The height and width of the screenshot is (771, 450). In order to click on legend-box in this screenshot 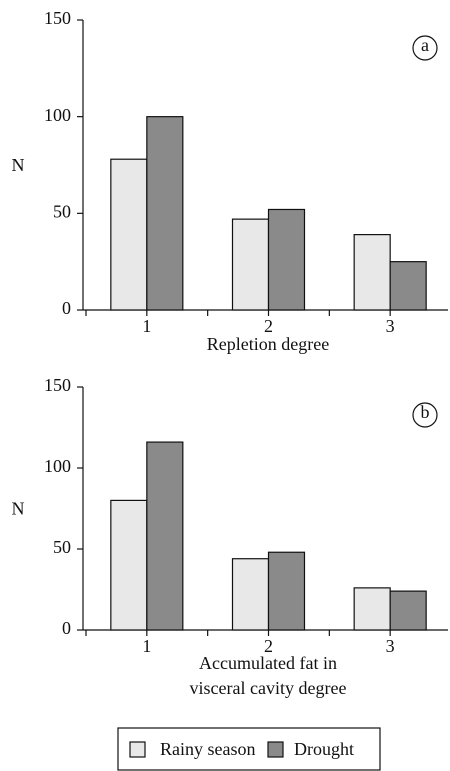, I will do `click(249, 749)`.